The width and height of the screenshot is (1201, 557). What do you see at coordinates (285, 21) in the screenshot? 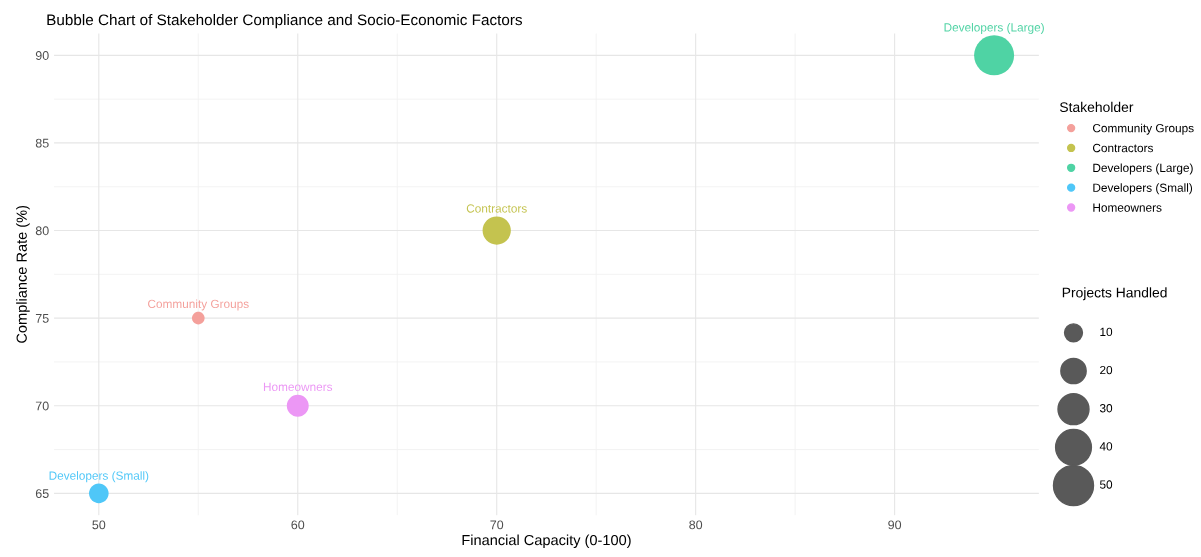
I see `chart-title: Bubble Chart of Stakeholder Compliance and Socio-Economic Factors` at bounding box center [285, 21].